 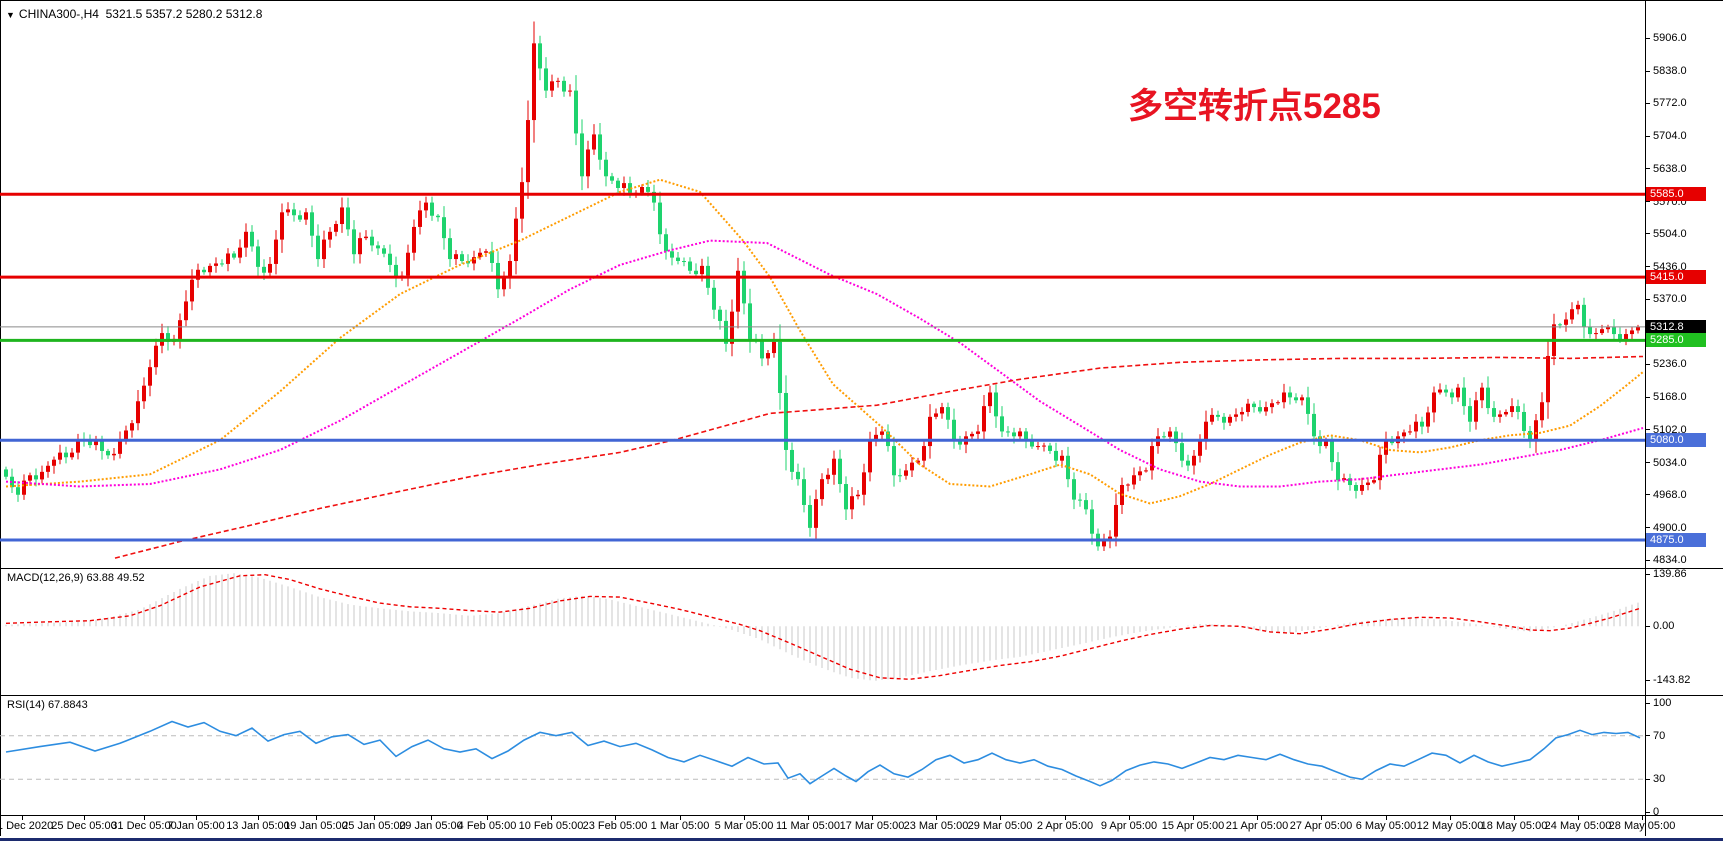 What do you see at coordinates (1193, 826) in the screenshot?
I see `date-axis-label: 15 Apr 05:00` at bounding box center [1193, 826].